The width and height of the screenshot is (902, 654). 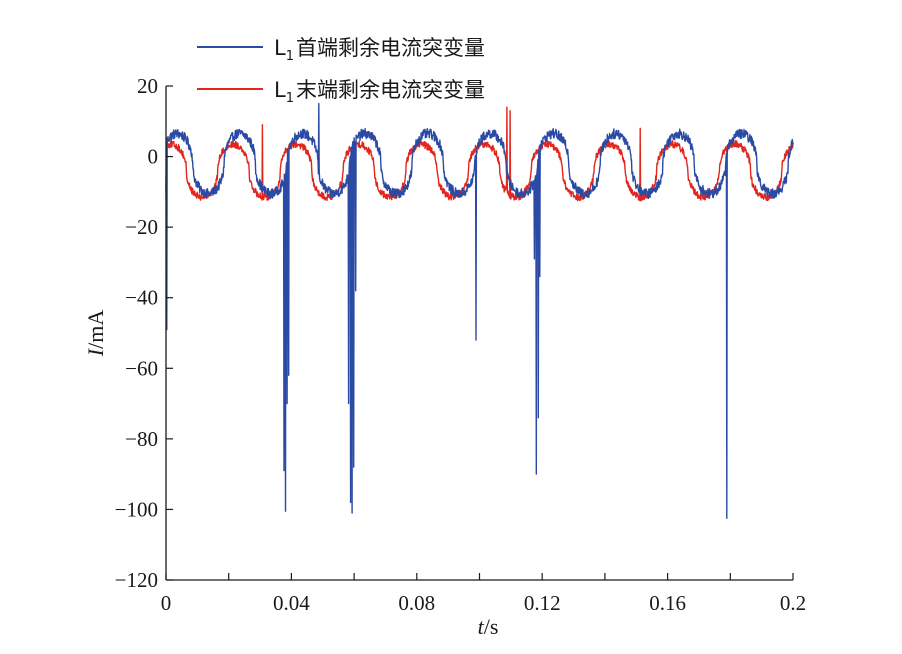 I want to click on y-tick-label: −80, so click(x=141, y=439).